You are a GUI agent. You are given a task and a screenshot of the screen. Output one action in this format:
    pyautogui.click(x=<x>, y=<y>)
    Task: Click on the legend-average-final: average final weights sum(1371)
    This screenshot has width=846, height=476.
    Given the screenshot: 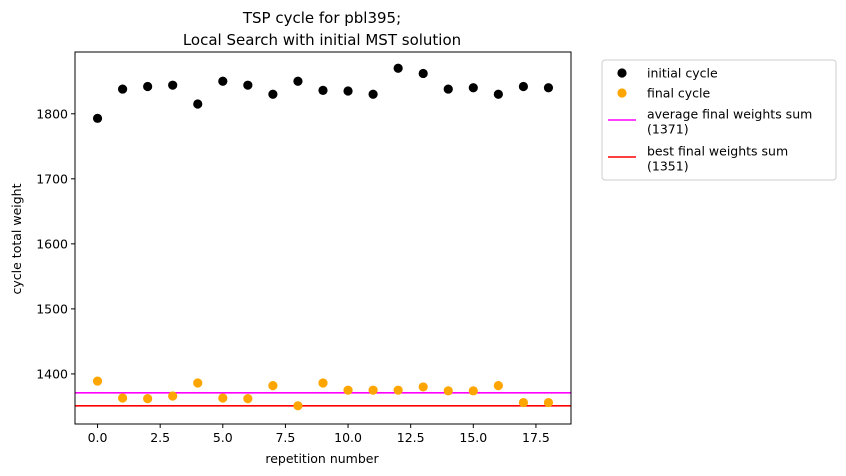 What is the action you would take?
    pyautogui.click(x=710, y=122)
    